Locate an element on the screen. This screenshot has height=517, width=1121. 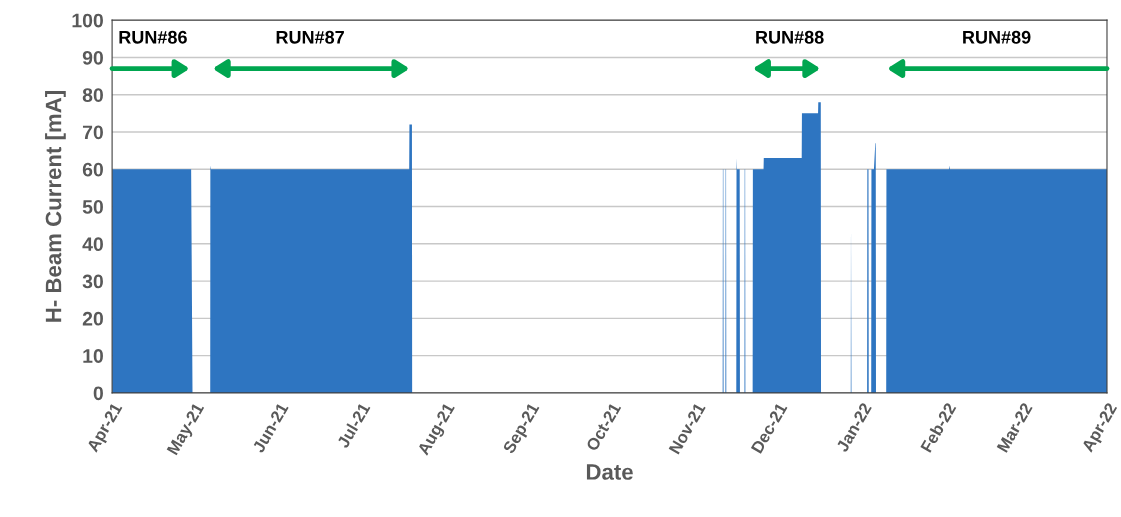
annotation: RUN#88 is located at coordinates (790, 37).